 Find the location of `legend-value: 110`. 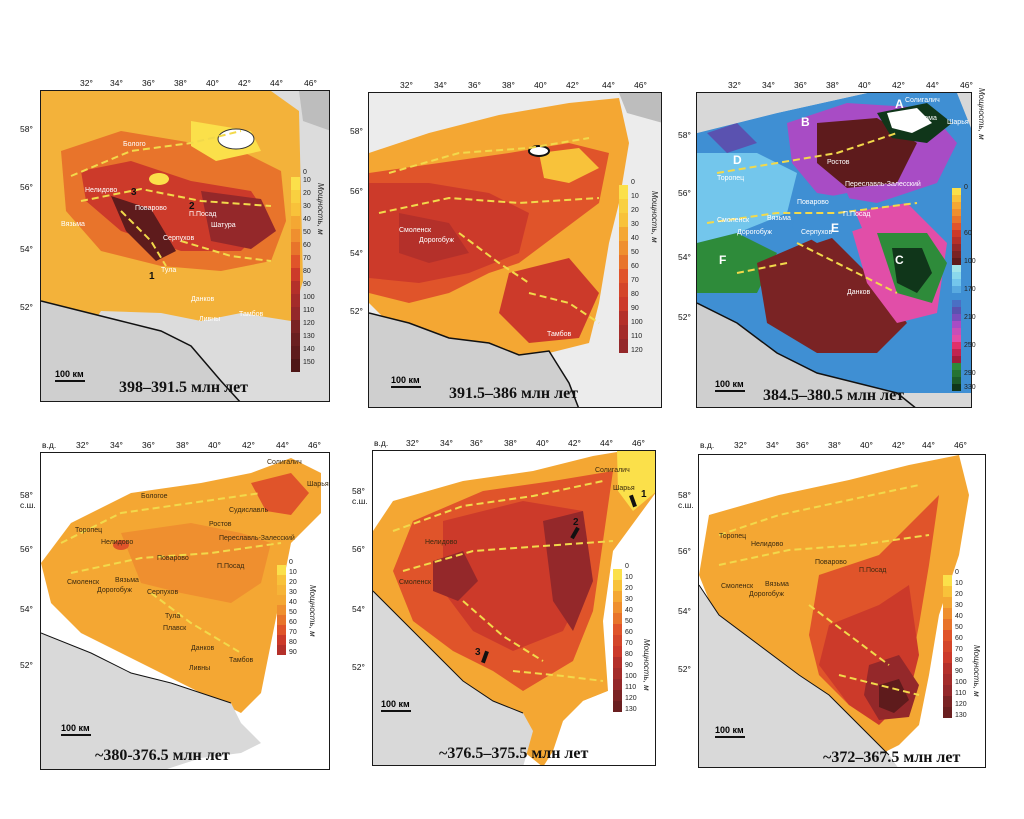

legend-value: 110 is located at coordinates (961, 693).